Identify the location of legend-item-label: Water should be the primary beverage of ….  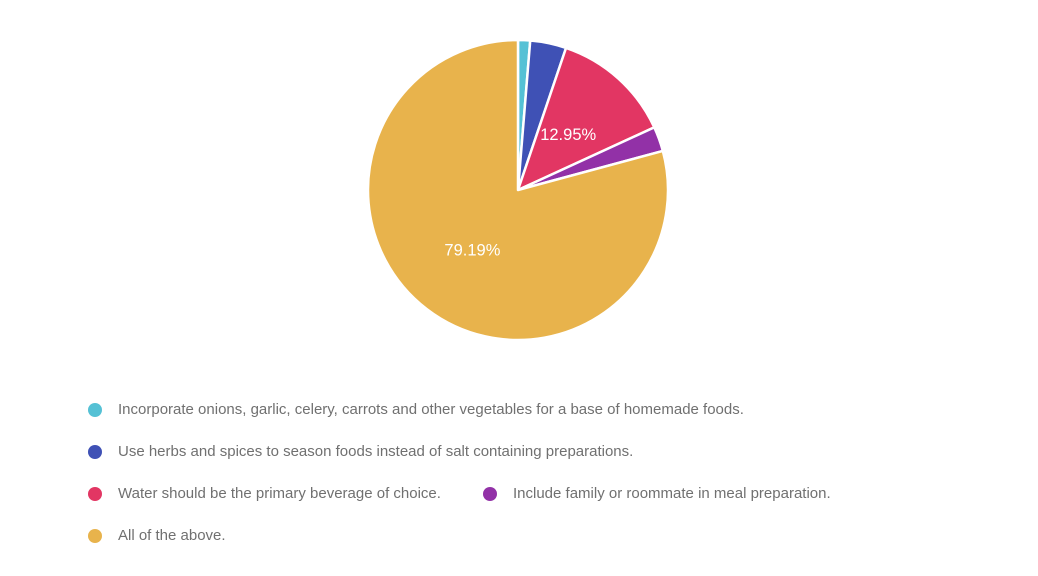
(279, 493).